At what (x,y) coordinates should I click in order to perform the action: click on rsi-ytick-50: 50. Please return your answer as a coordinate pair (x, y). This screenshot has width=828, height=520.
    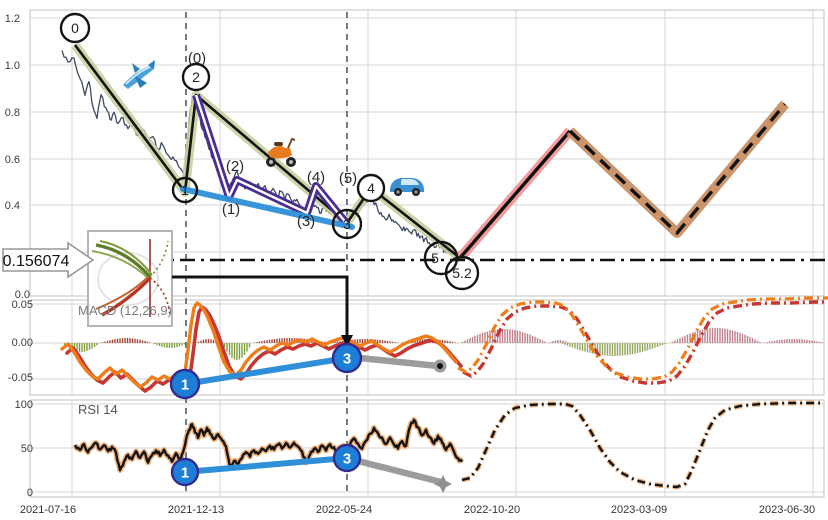
    Looking at the image, I should click on (27, 449).